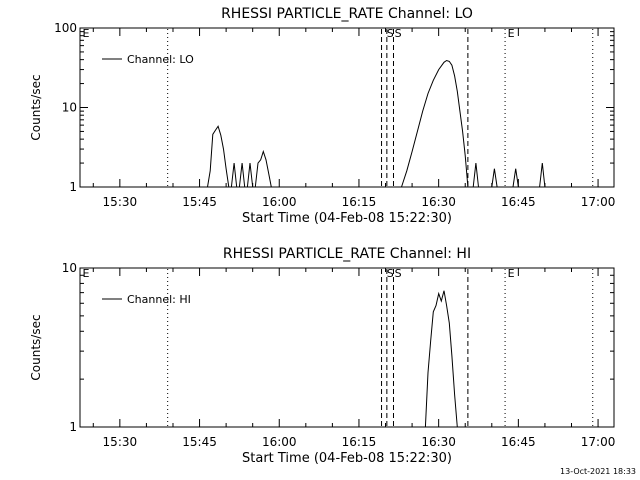  I want to click on y-tick-label: 100, so click(65, 28).